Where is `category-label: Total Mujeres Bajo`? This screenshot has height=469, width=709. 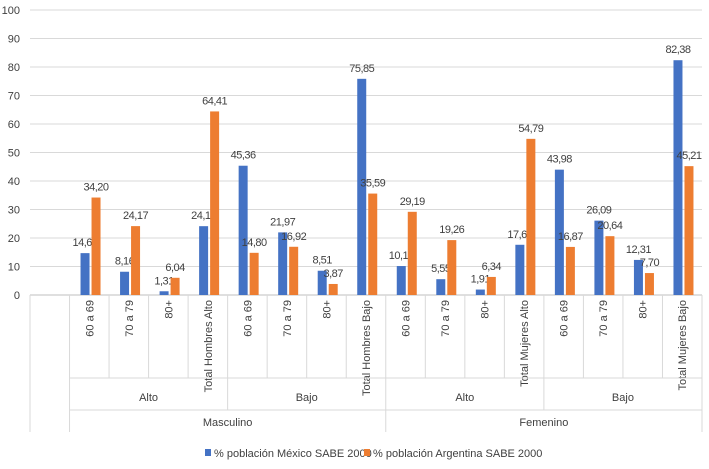 category-label: Total Mujeres Bajo is located at coordinates (683, 345).